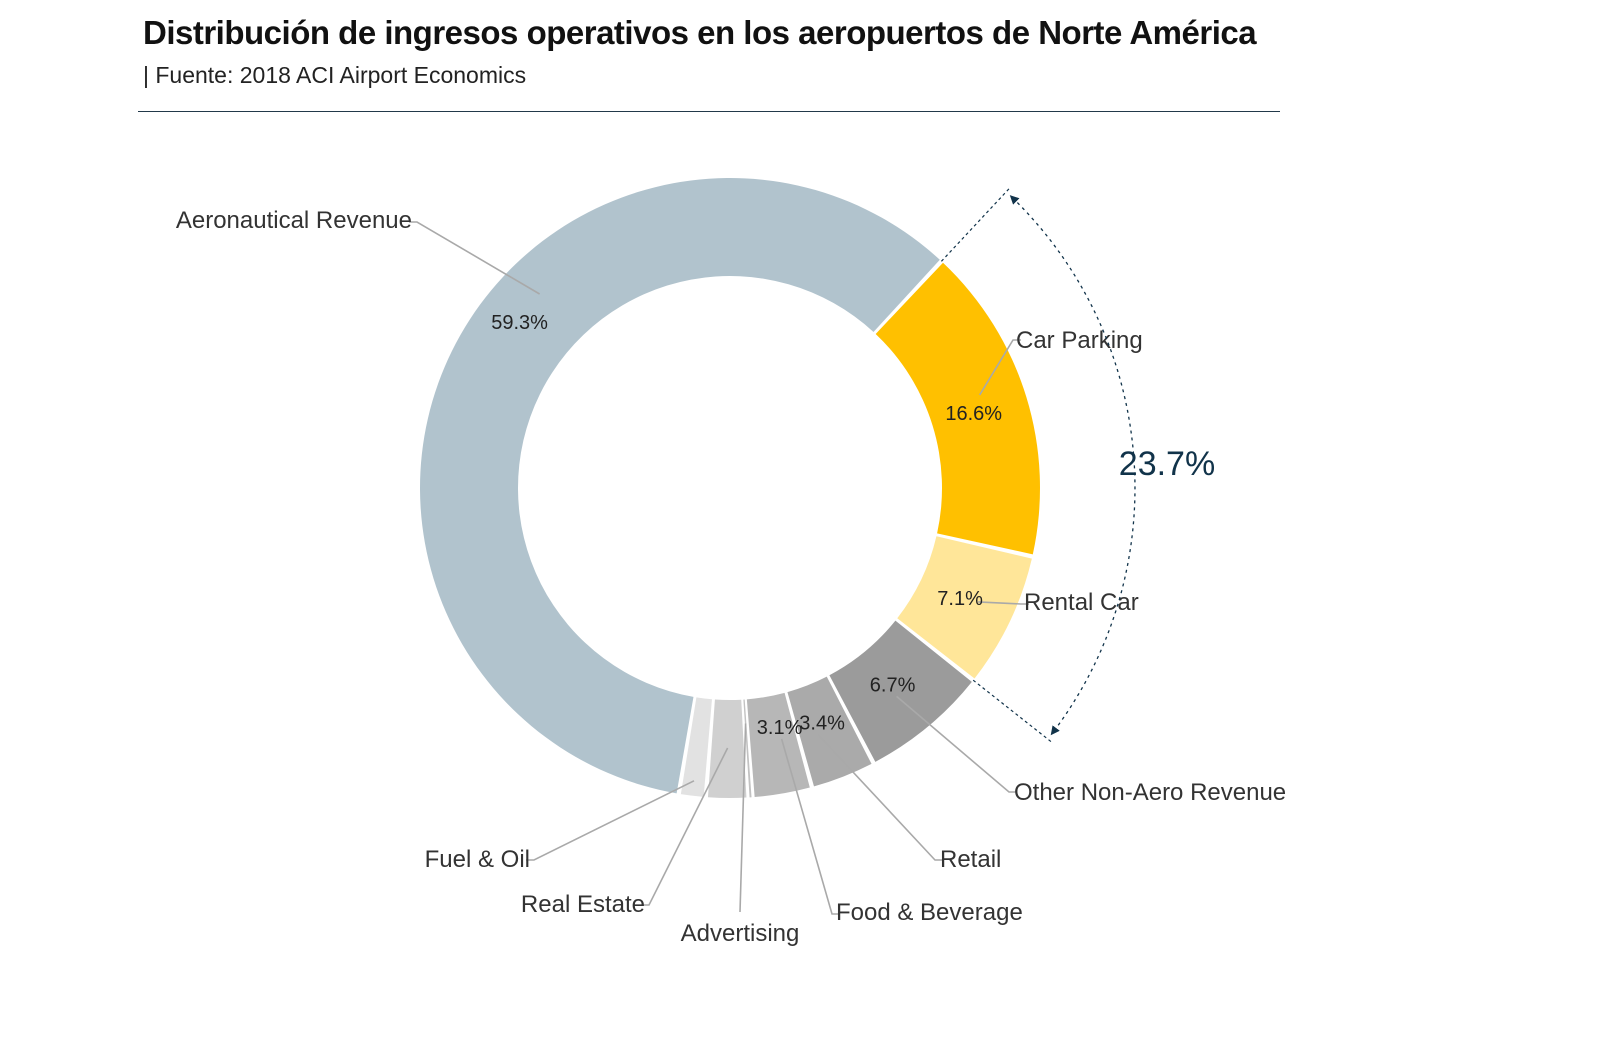 This screenshot has height=1041, width=1607. What do you see at coordinates (583, 904) in the screenshot?
I see `label-real-estate: Real Estate` at bounding box center [583, 904].